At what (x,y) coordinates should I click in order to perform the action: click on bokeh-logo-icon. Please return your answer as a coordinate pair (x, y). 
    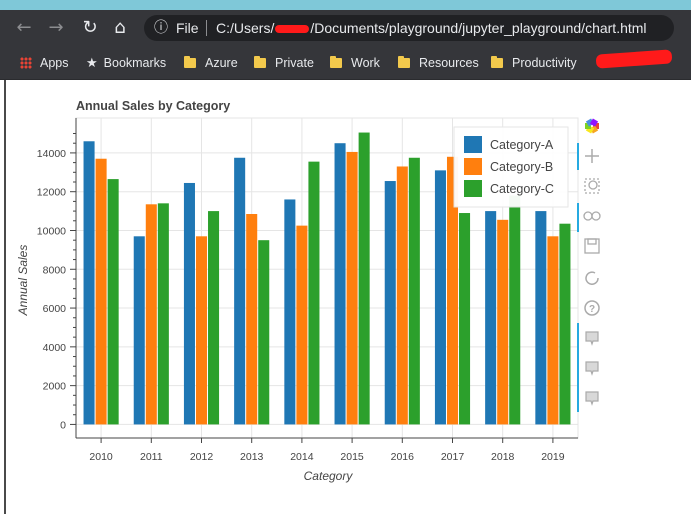
    Looking at the image, I should click on (592, 126).